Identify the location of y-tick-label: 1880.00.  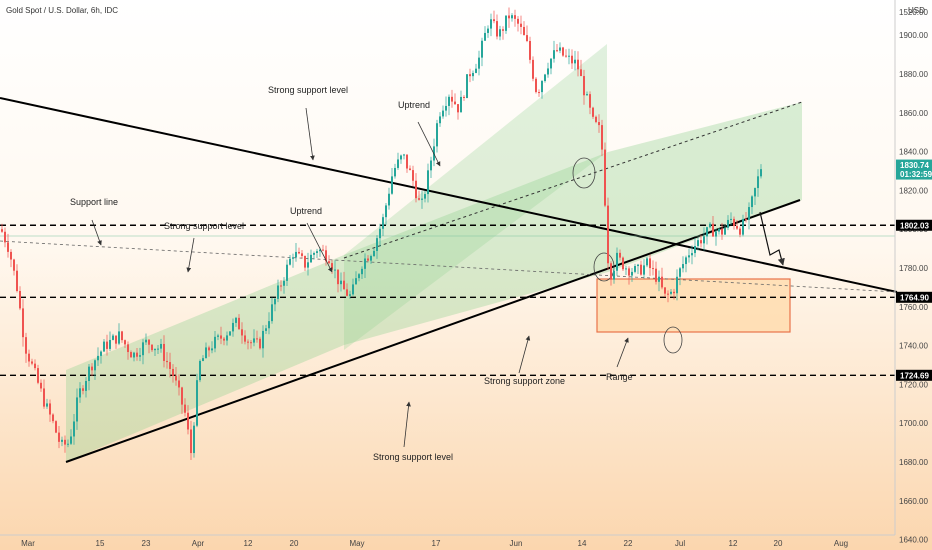
(913, 74).